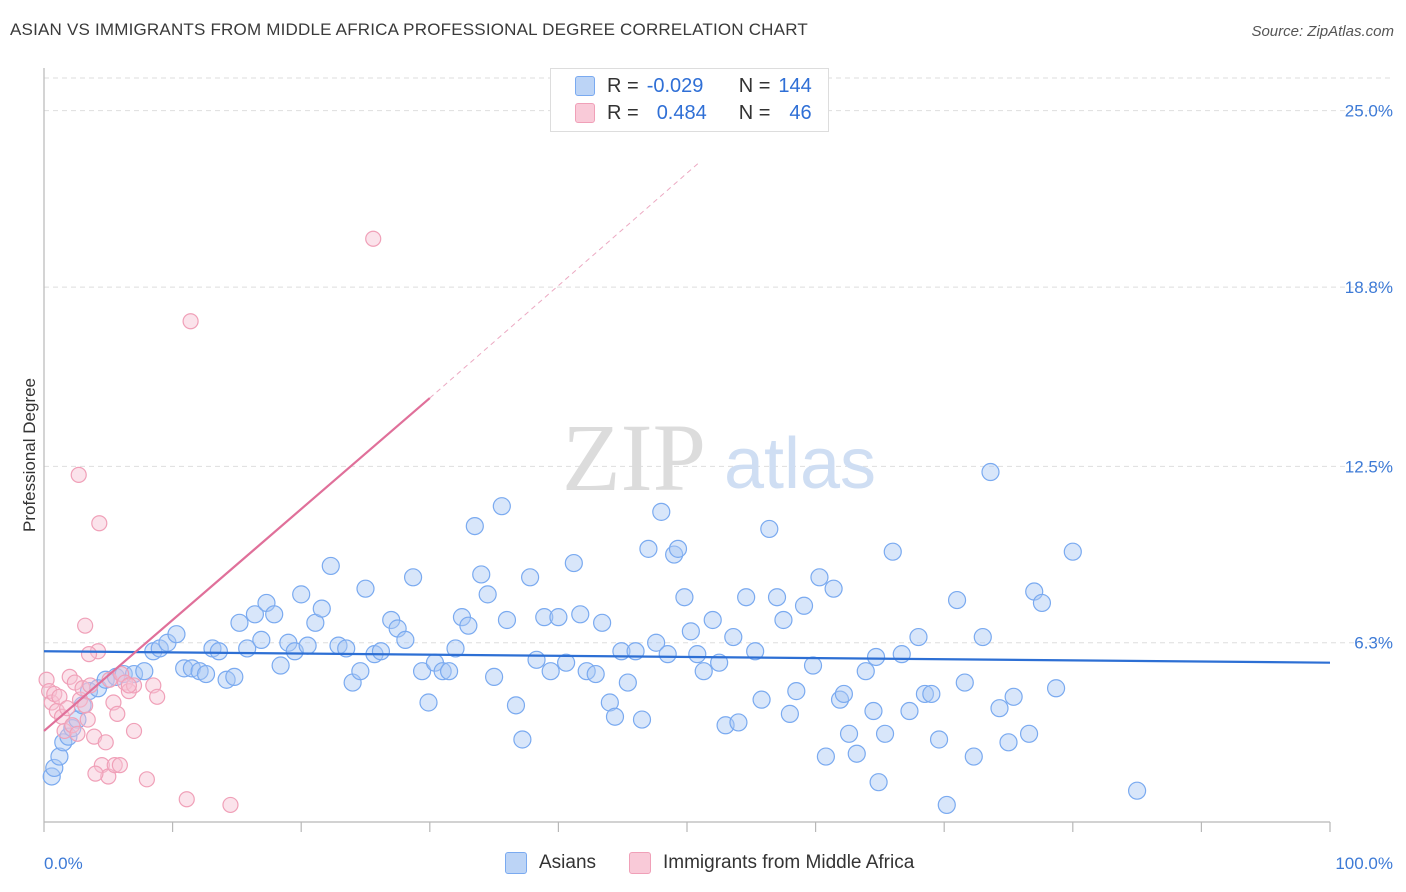 Image resolution: width=1406 pixels, height=892 pixels. I want to click on y-tick-label: 12.5%, so click(1369, 466).